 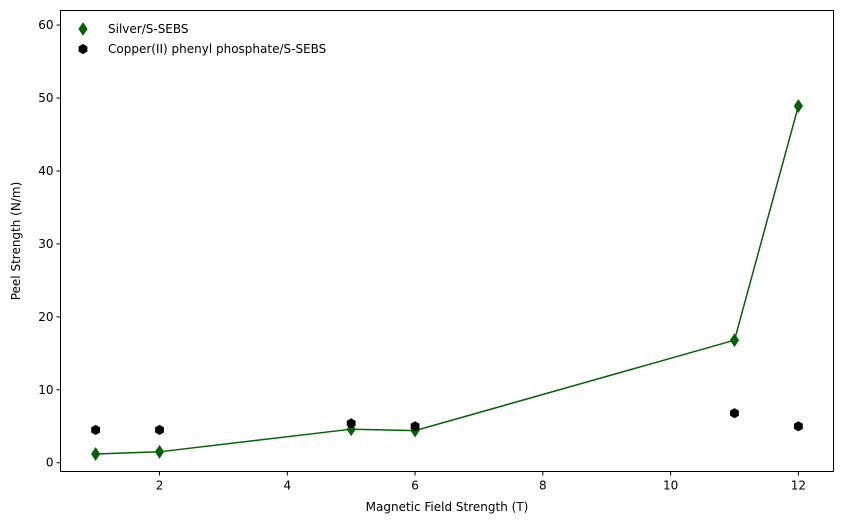 I want to click on y-tick-label: 60, so click(x=45, y=25).